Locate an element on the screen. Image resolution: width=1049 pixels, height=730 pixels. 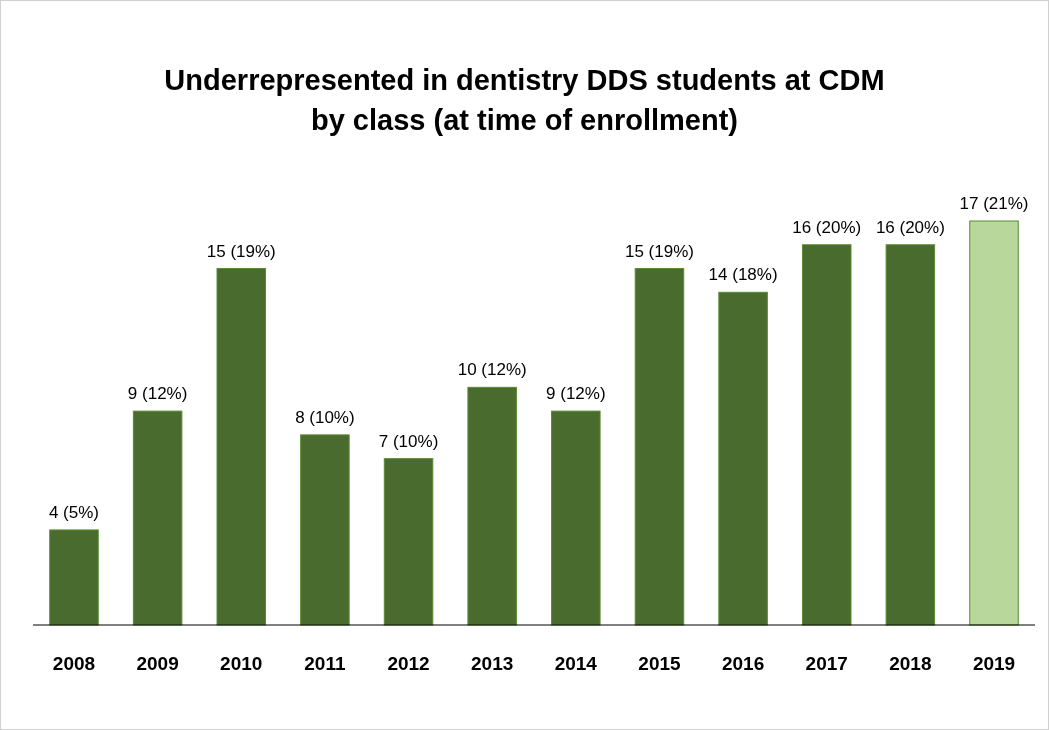
chart-title: Underrepresented in dentistry DDS students at CDM by class (at time of enrollment) is located at coordinates (524, 100).